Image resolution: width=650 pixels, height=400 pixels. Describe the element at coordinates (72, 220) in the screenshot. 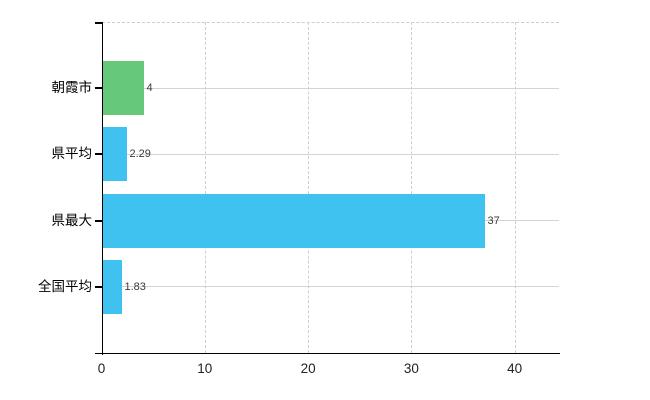

I see `category-label-県最大: 県最大` at that location.